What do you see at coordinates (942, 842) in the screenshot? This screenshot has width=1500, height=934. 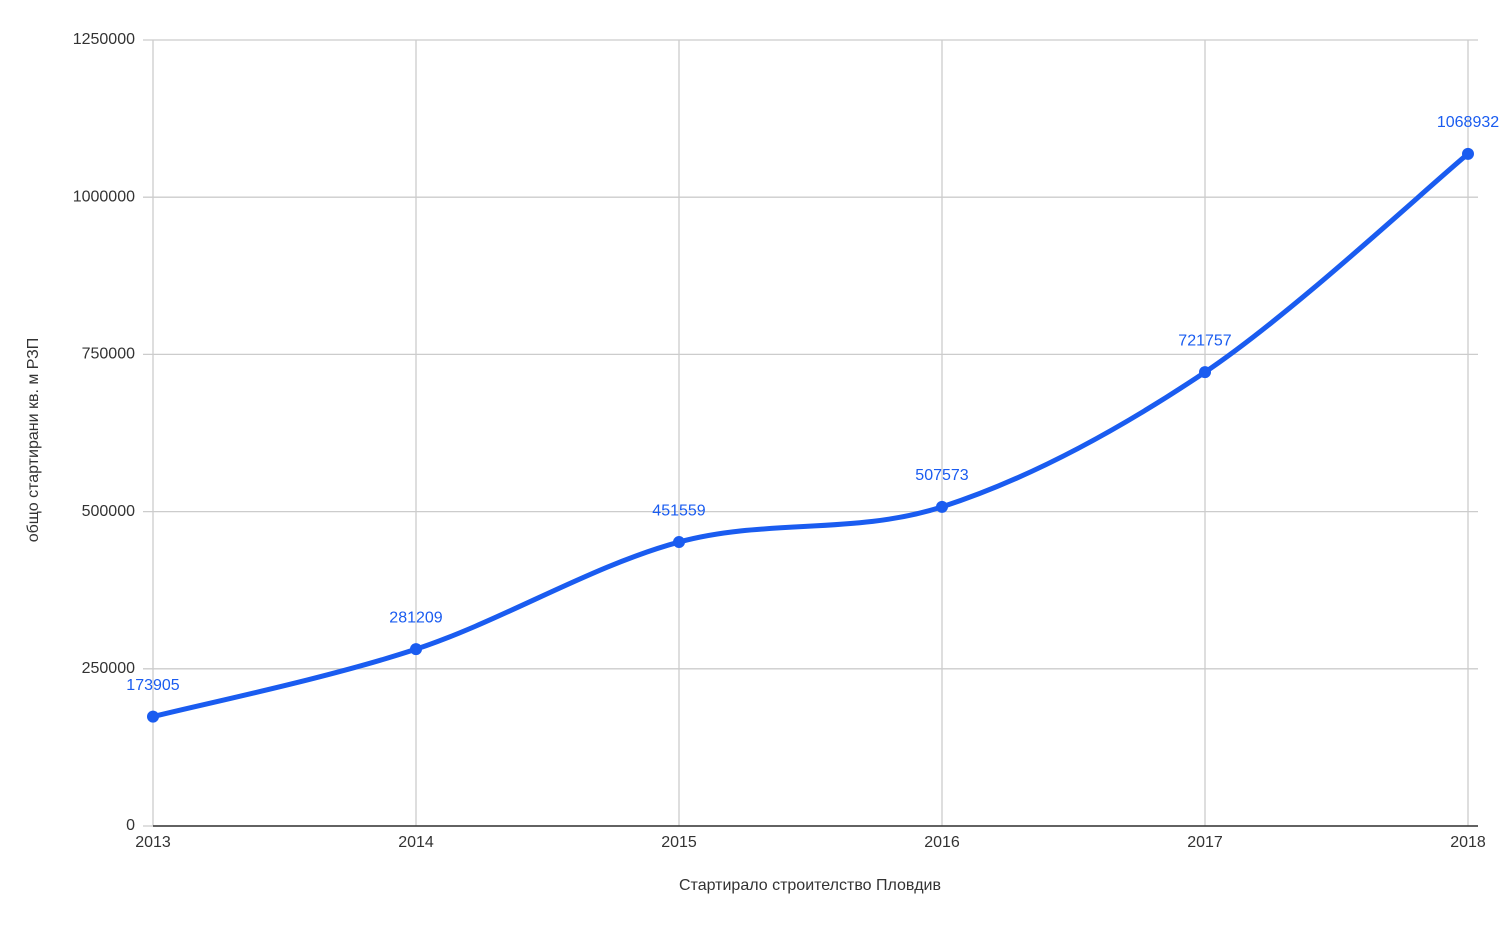 I see `x-tick-label: 2016` at bounding box center [942, 842].